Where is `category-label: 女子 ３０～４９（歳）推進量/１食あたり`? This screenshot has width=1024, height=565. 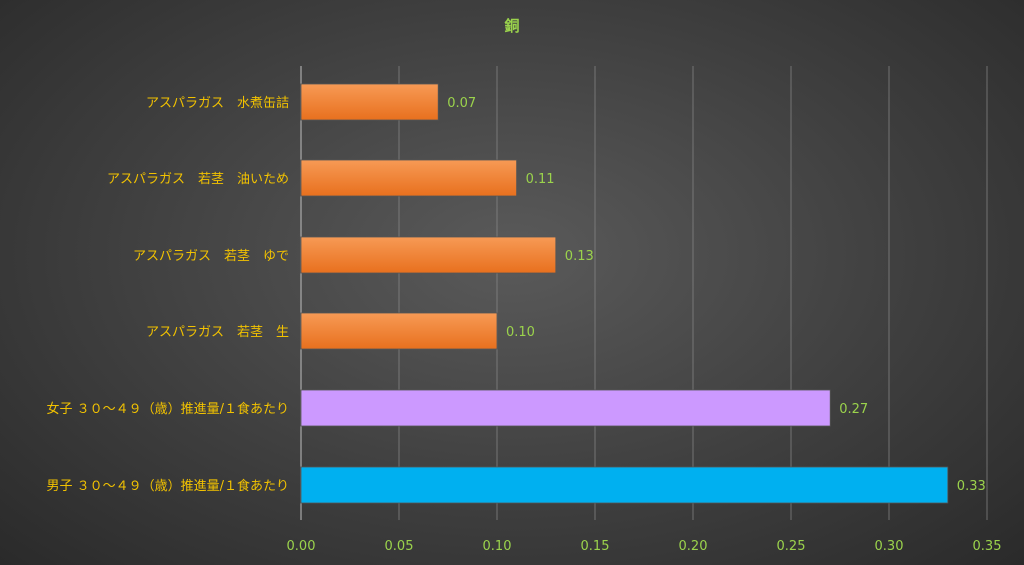
category-label: 女子 ３０～４９（歳）推進量/１食あたり is located at coordinates (167, 409).